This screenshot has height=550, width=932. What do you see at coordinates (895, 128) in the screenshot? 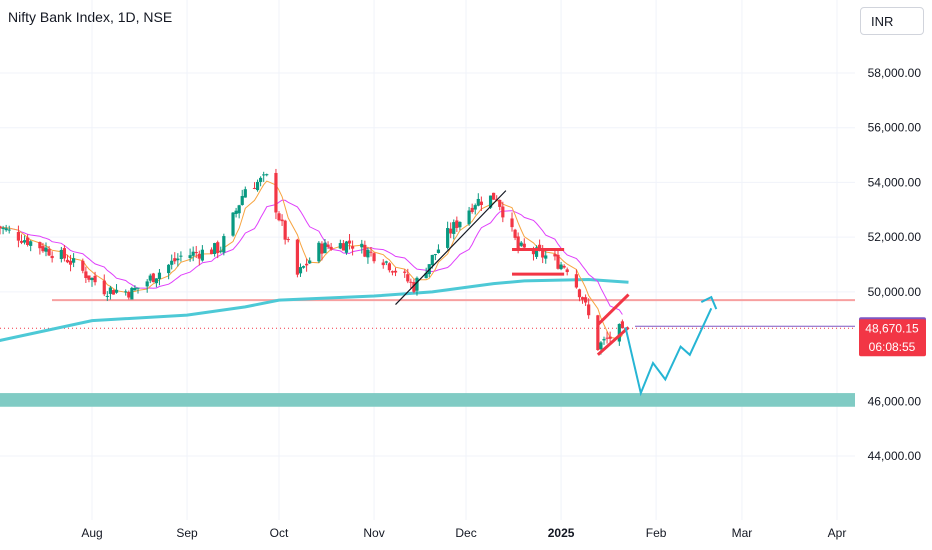
I see `y-tick-label: 56,000.00` at bounding box center [895, 128].